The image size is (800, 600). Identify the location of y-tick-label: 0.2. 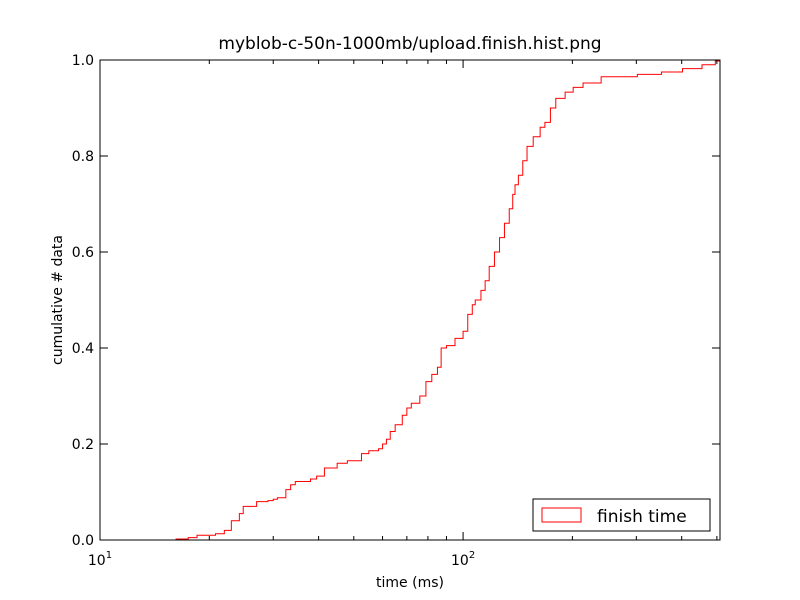
(83, 445).